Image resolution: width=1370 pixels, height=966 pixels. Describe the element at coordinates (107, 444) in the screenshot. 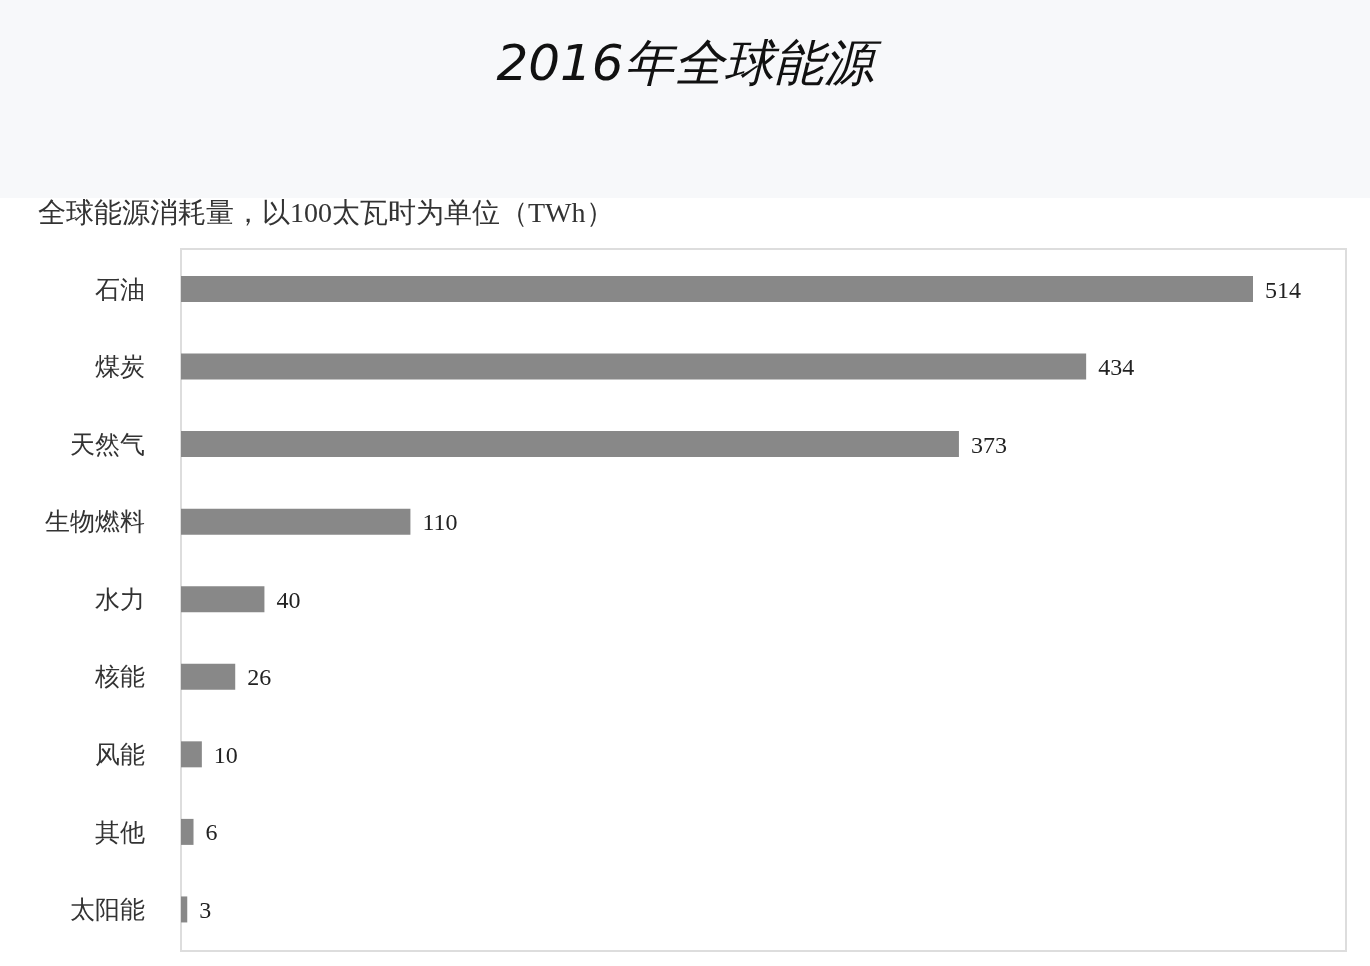

I see `y-tick-label: 天然气` at that location.